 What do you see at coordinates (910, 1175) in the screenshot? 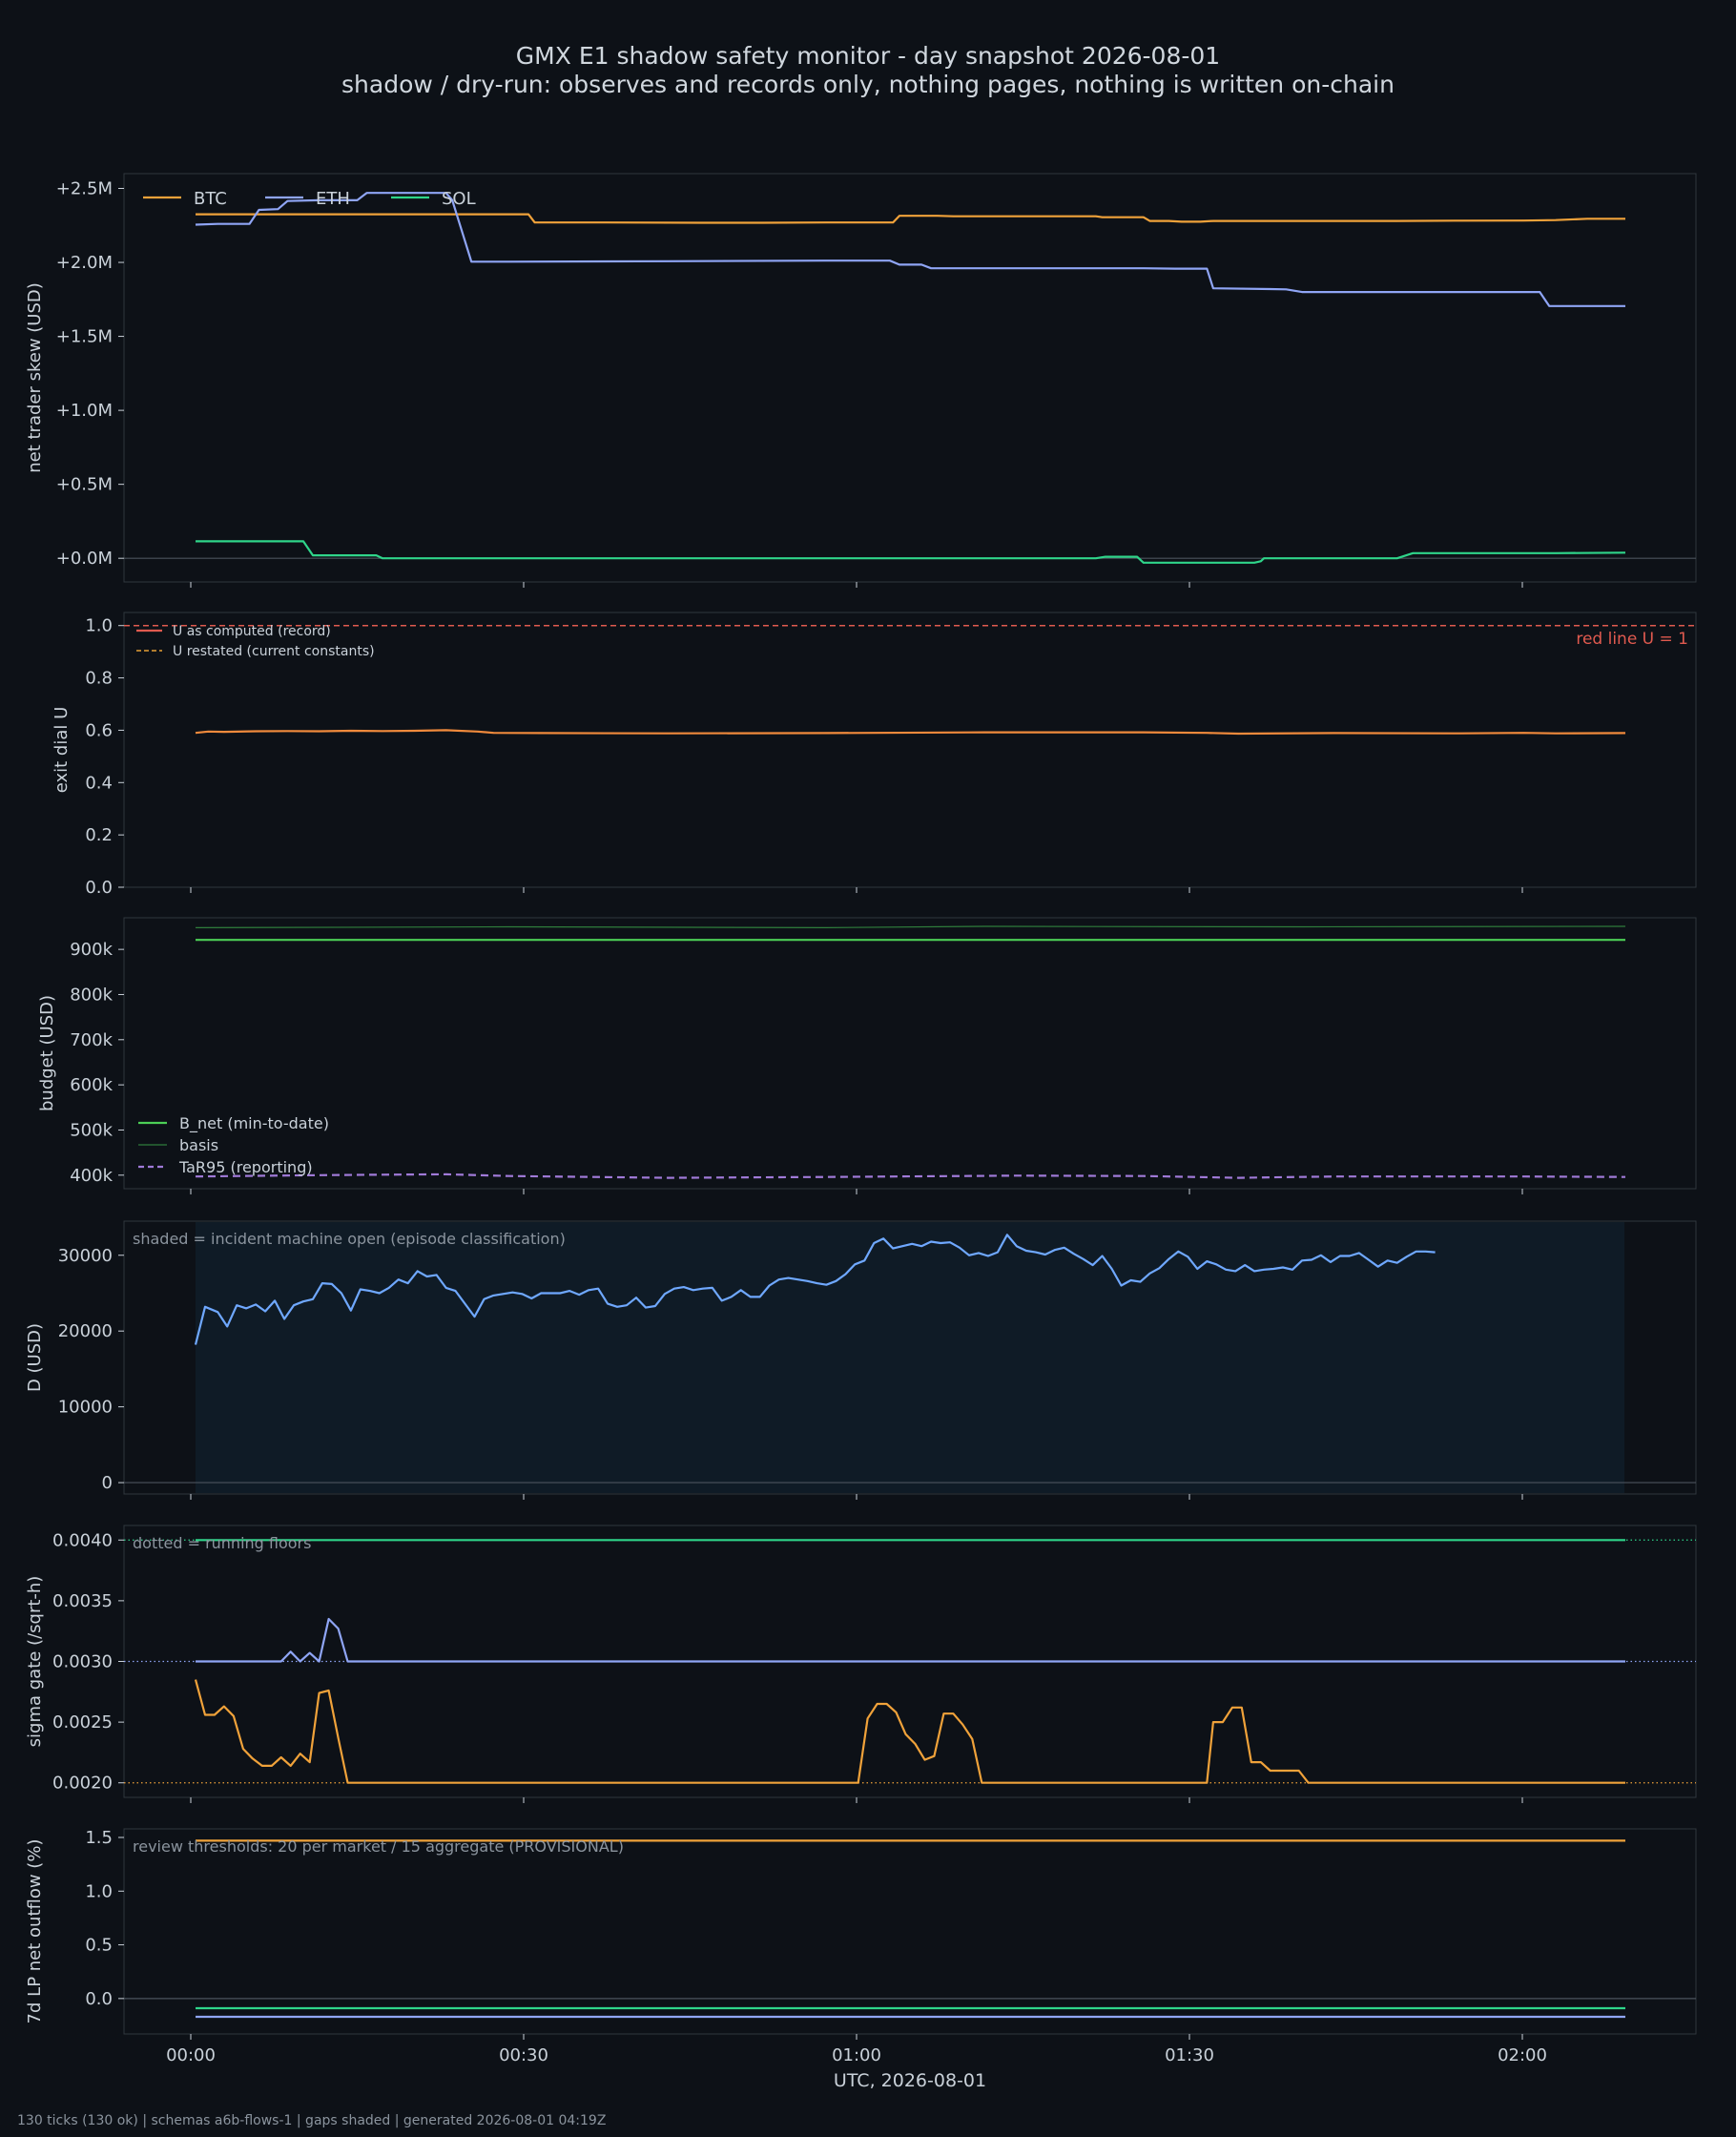
I see `series-line-tar95` at bounding box center [910, 1175].